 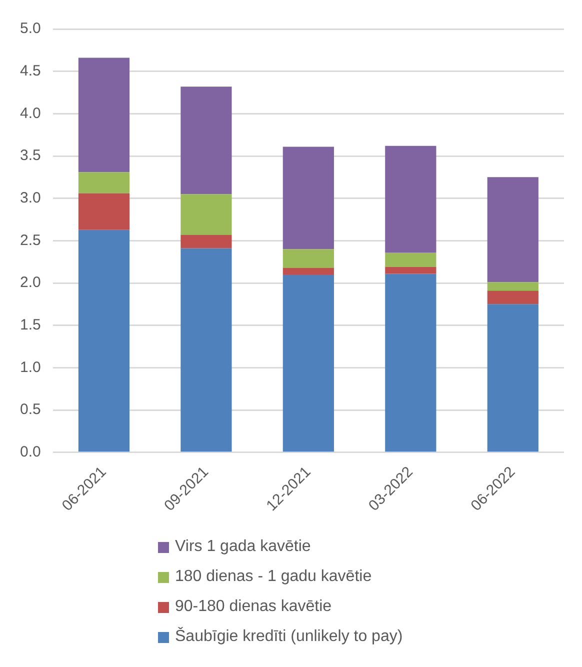 I want to click on legend-label: 90-180 dienas kavētie, so click(x=253, y=607).